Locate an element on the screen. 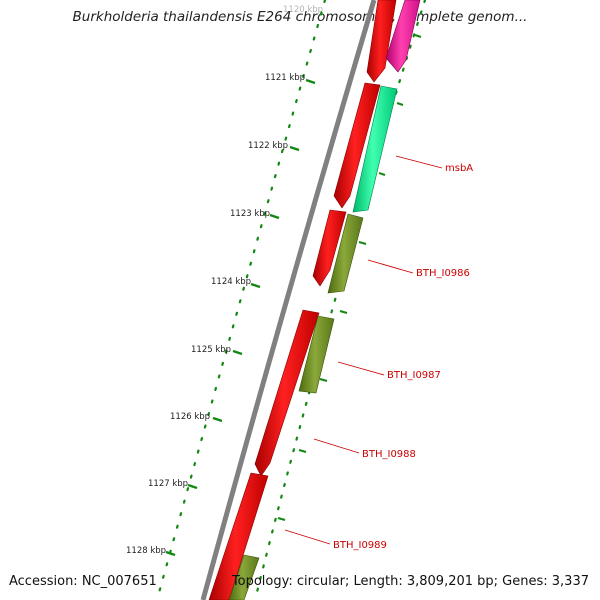 The width and height of the screenshot is (600, 600). scale-label-1121: 1121 kbp is located at coordinates (285, 78).